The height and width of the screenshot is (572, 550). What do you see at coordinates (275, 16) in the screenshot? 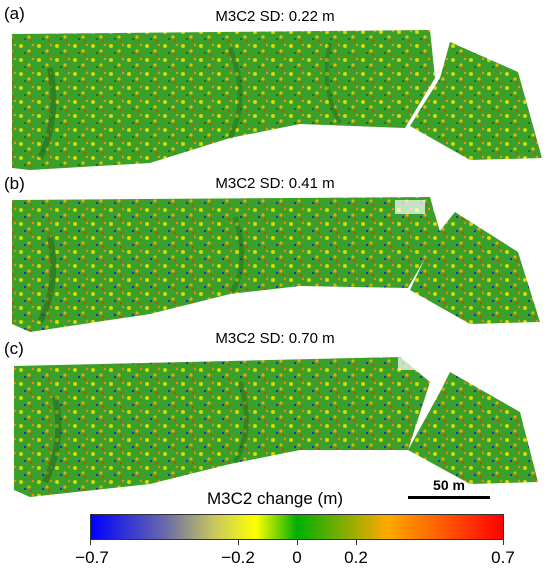
I see `panel-title-a: M3C2 SD: 0.22 m` at bounding box center [275, 16].